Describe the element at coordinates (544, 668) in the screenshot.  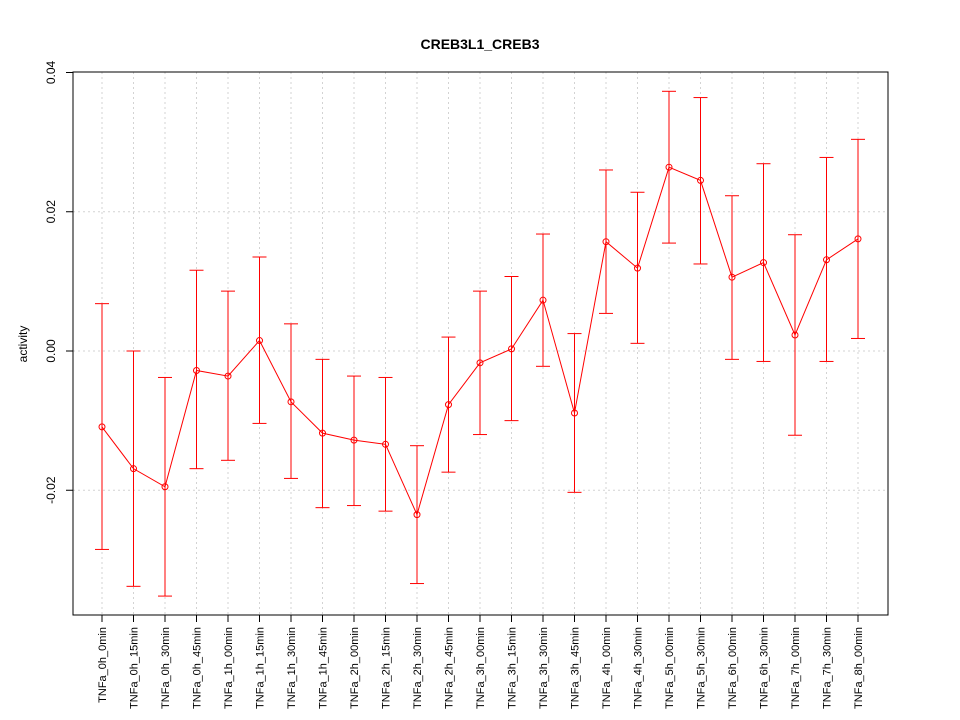
I see `x-tick-label: TNFa_3h_30min` at that location.